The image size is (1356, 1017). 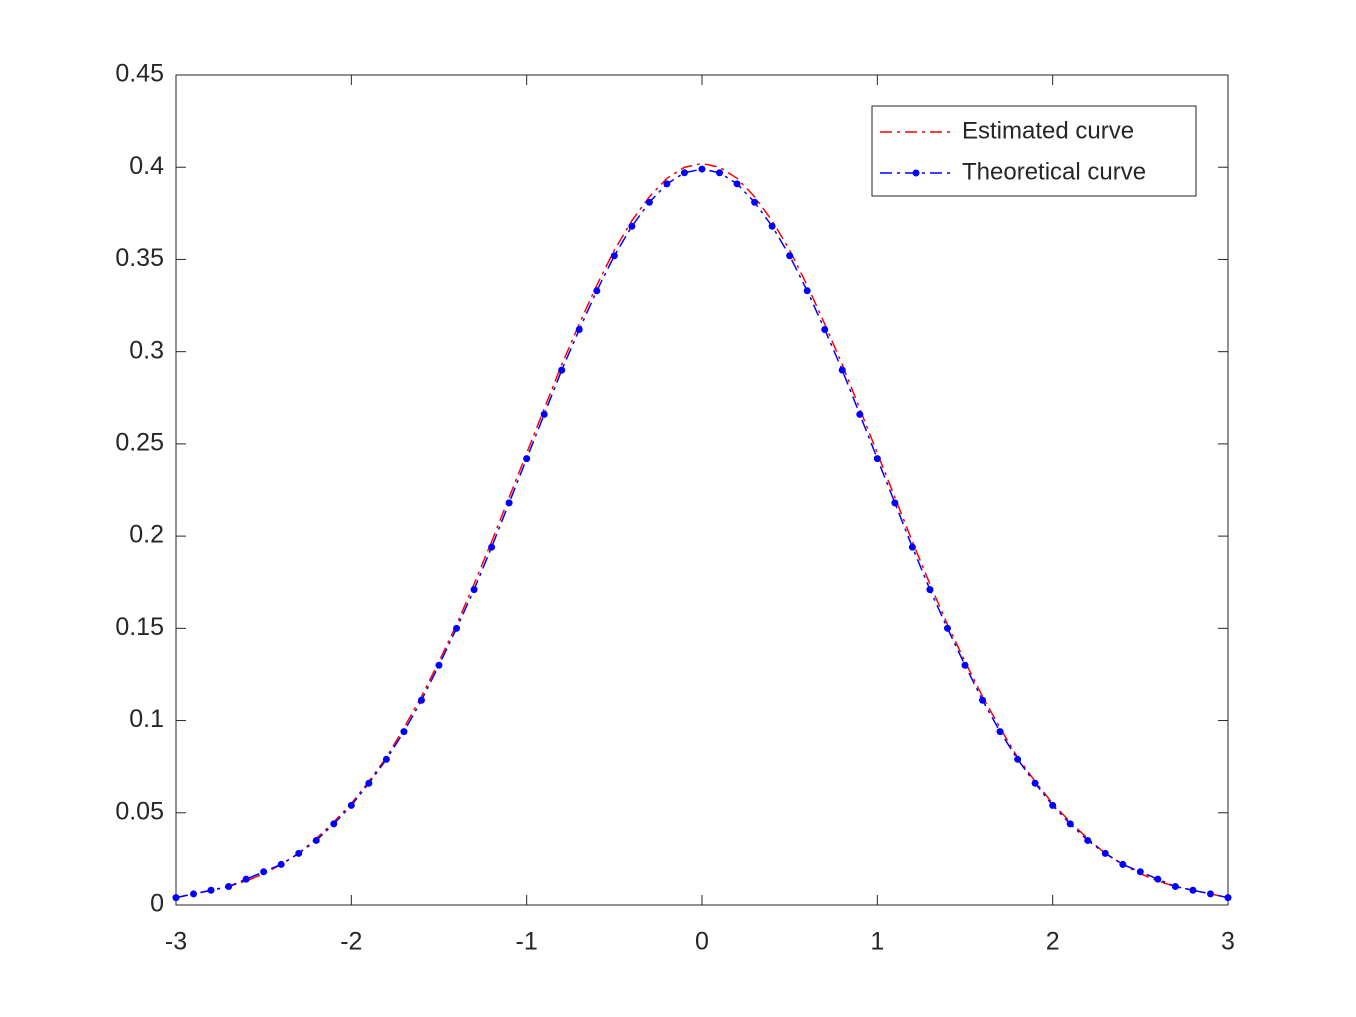 I want to click on legend-label: Estimated curve, so click(x=1048, y=130).